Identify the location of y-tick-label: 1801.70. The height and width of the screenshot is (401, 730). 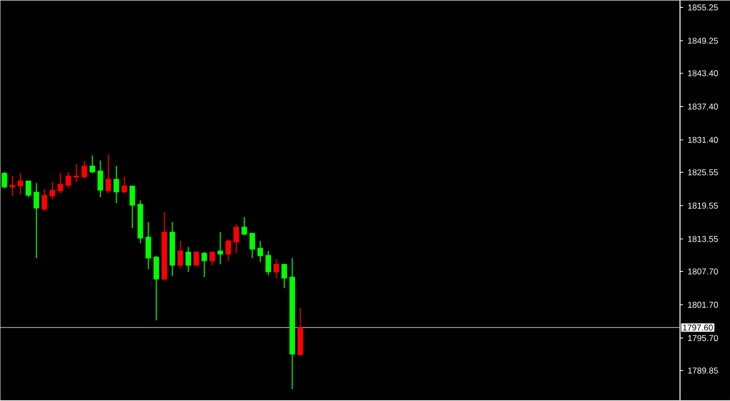
(703, 305).